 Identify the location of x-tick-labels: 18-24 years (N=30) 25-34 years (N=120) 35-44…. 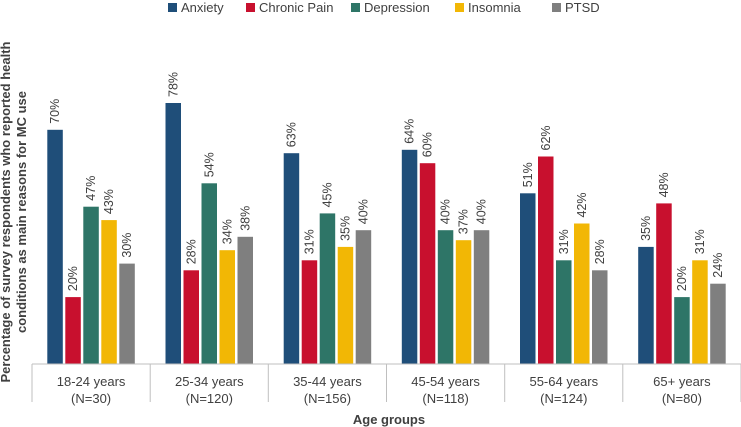
(384, 390).